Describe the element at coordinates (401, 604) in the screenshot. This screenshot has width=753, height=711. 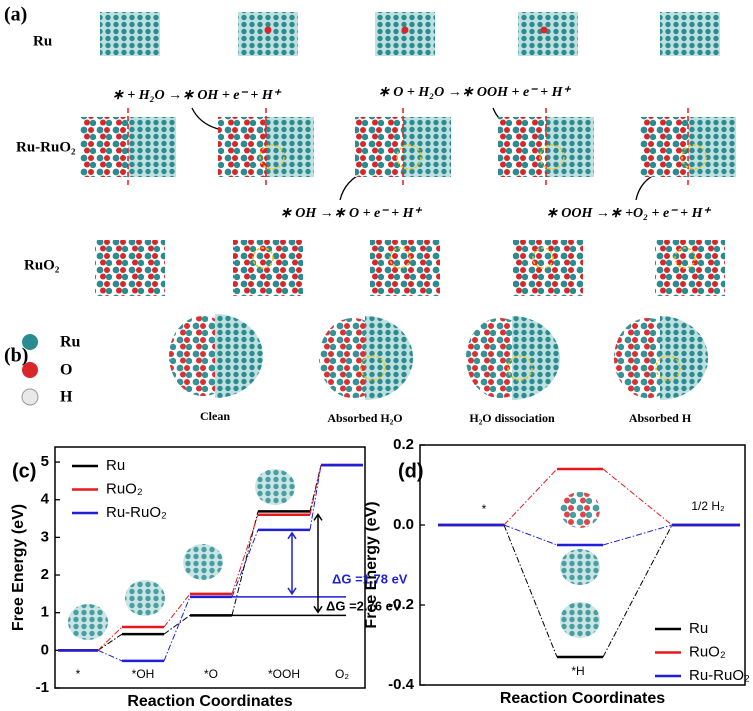
I see `y-tick-label: -0.2` at that location.